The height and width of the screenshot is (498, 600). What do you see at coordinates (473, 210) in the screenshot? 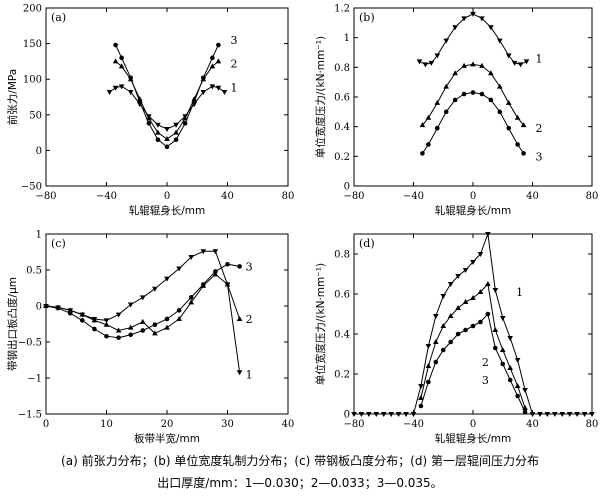
I see `x-axis-label: 轧辊辊身长/mm` at bounding box center [473, 210].